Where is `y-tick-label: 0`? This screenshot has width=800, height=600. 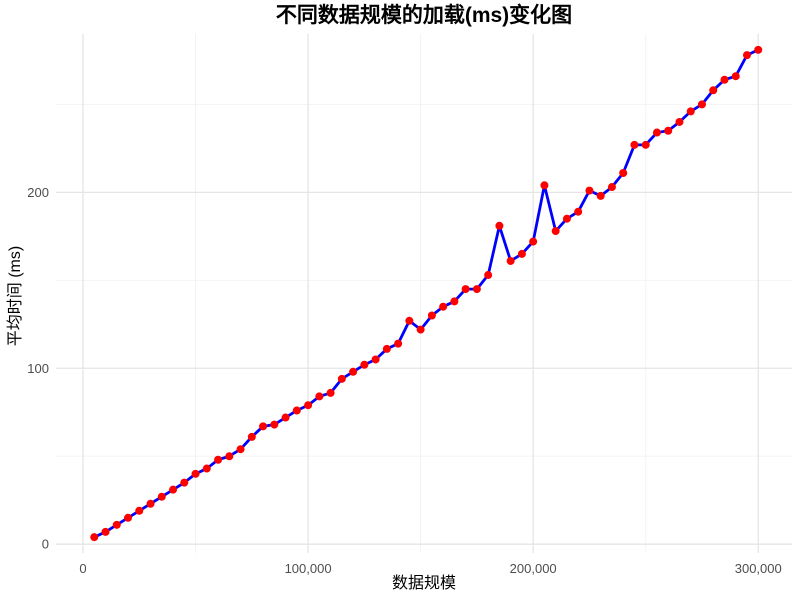 y-tick-label: 0 is located at coordinates (45, 544).